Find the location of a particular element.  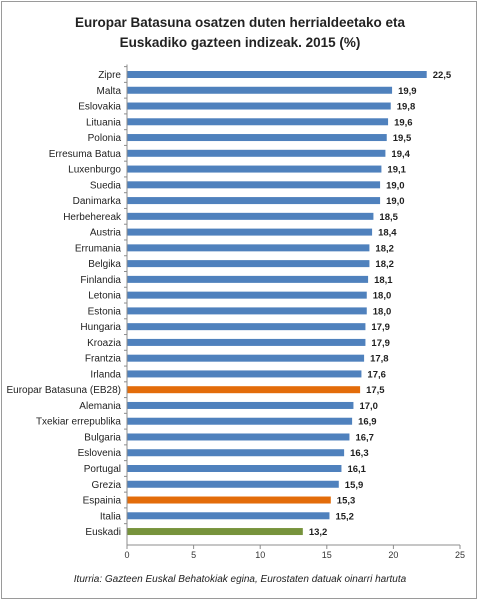

data-label: 15,3 is located at coordinates (346, 501).